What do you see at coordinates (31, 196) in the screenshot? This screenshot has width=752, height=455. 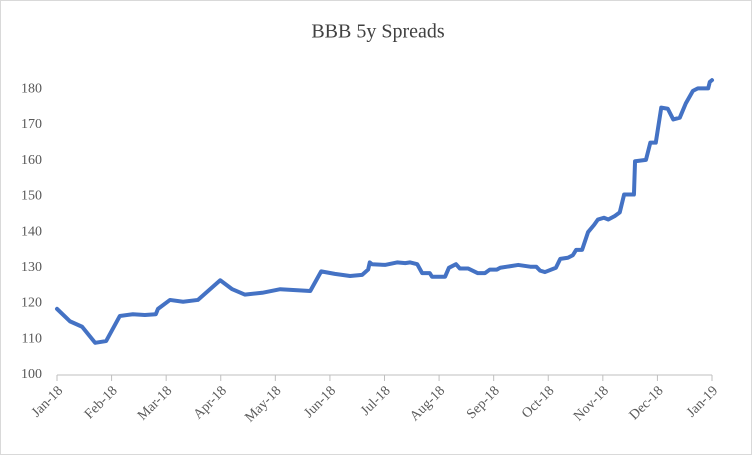 I see `y-tick-label: 150` at bounding box center [31, 196].